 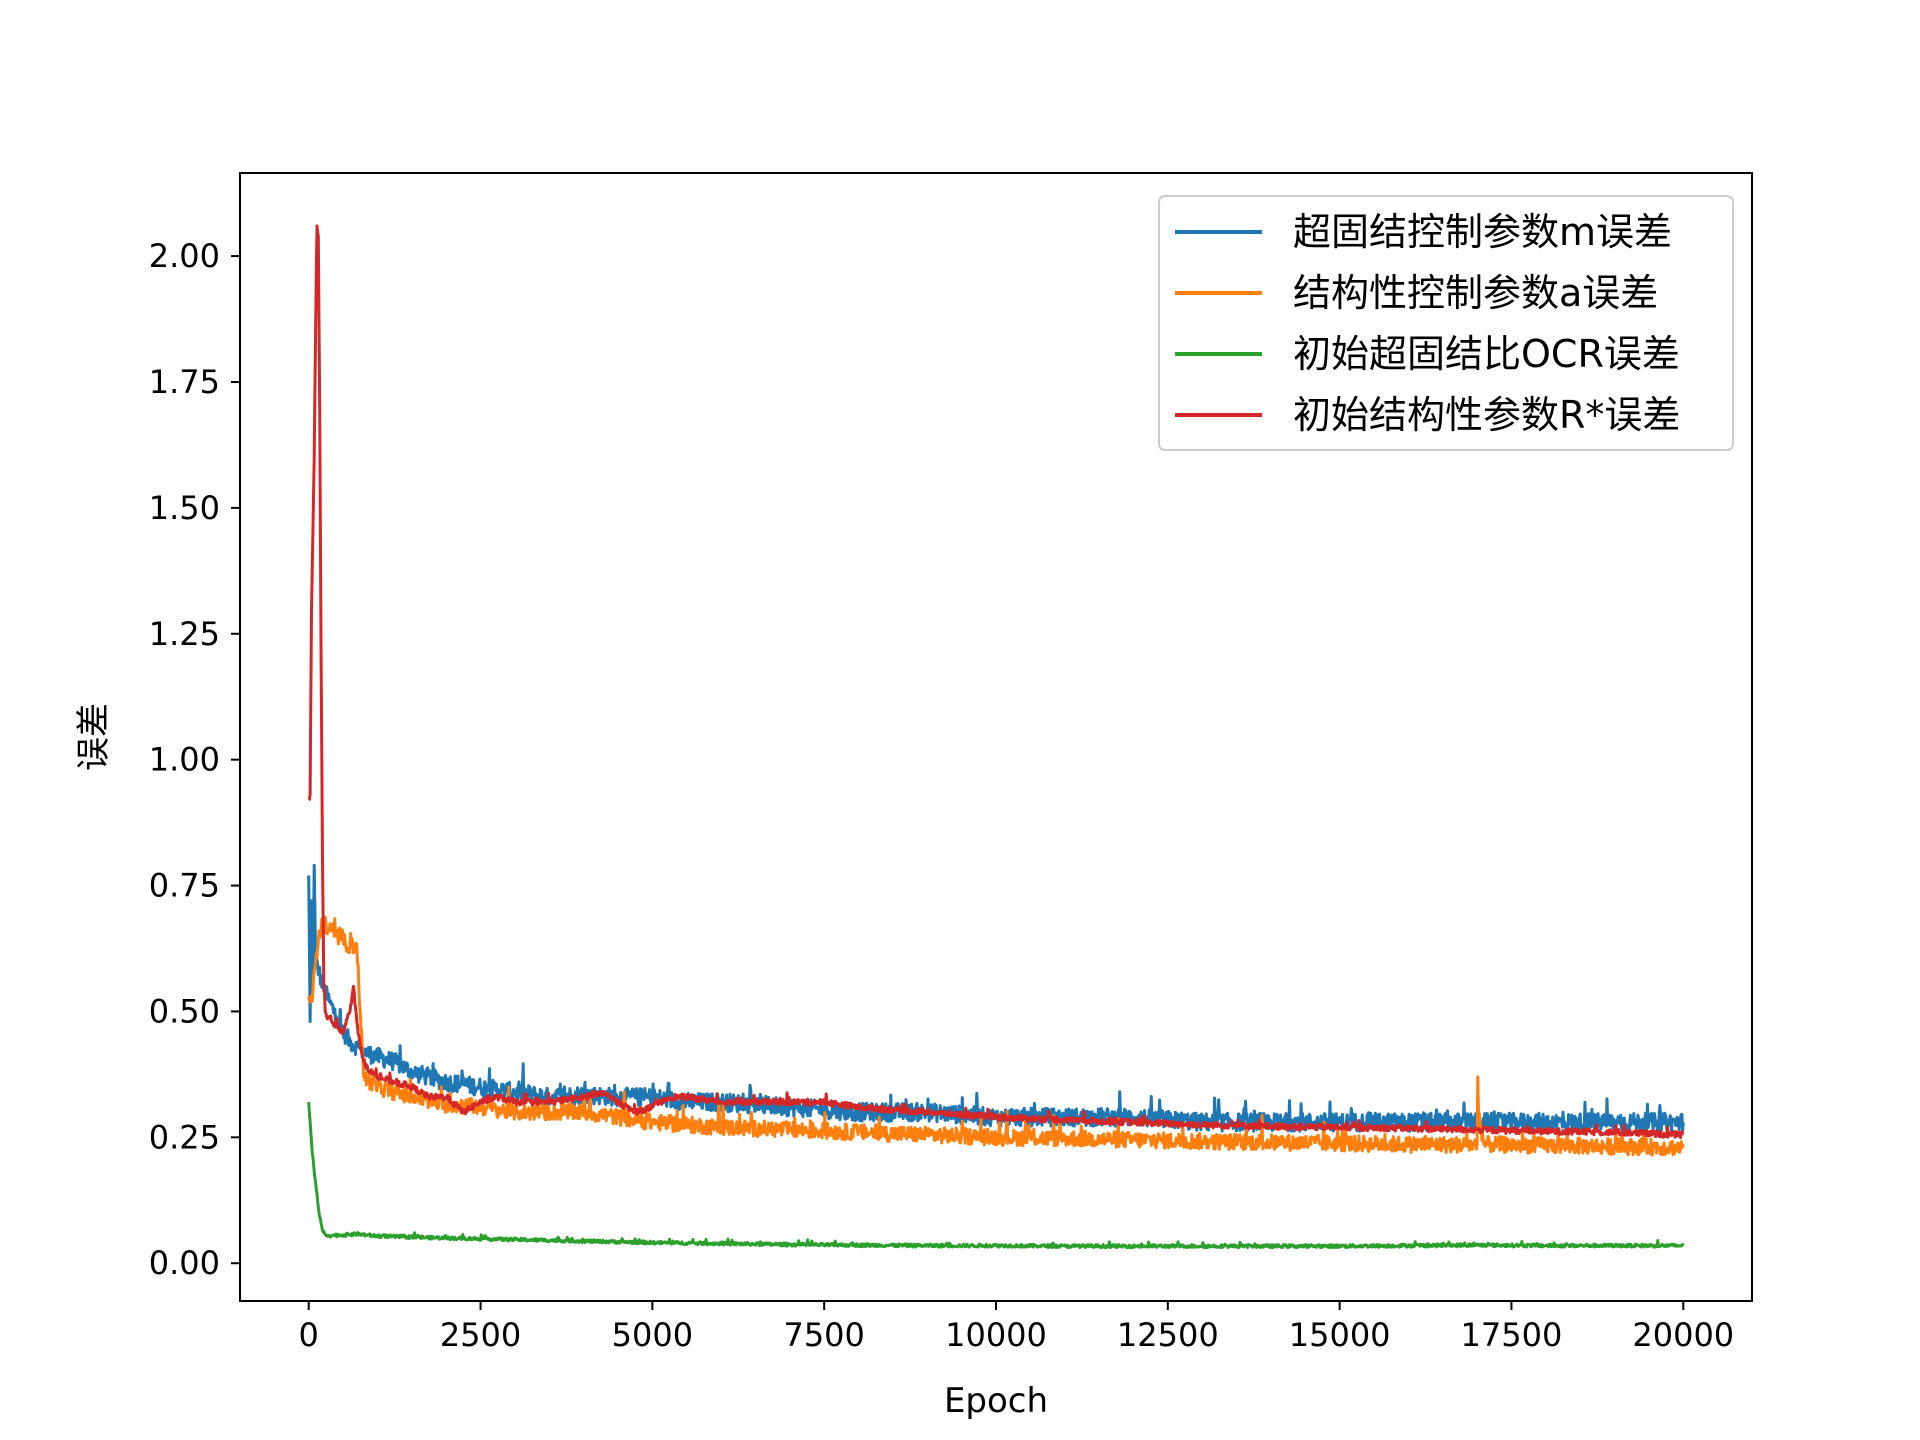 What do you see at coordinates (1486, 415) in the screenshot?
I see `legend-label-4: 初始结构性参数R*误差` at bounding box center [1486, 415].